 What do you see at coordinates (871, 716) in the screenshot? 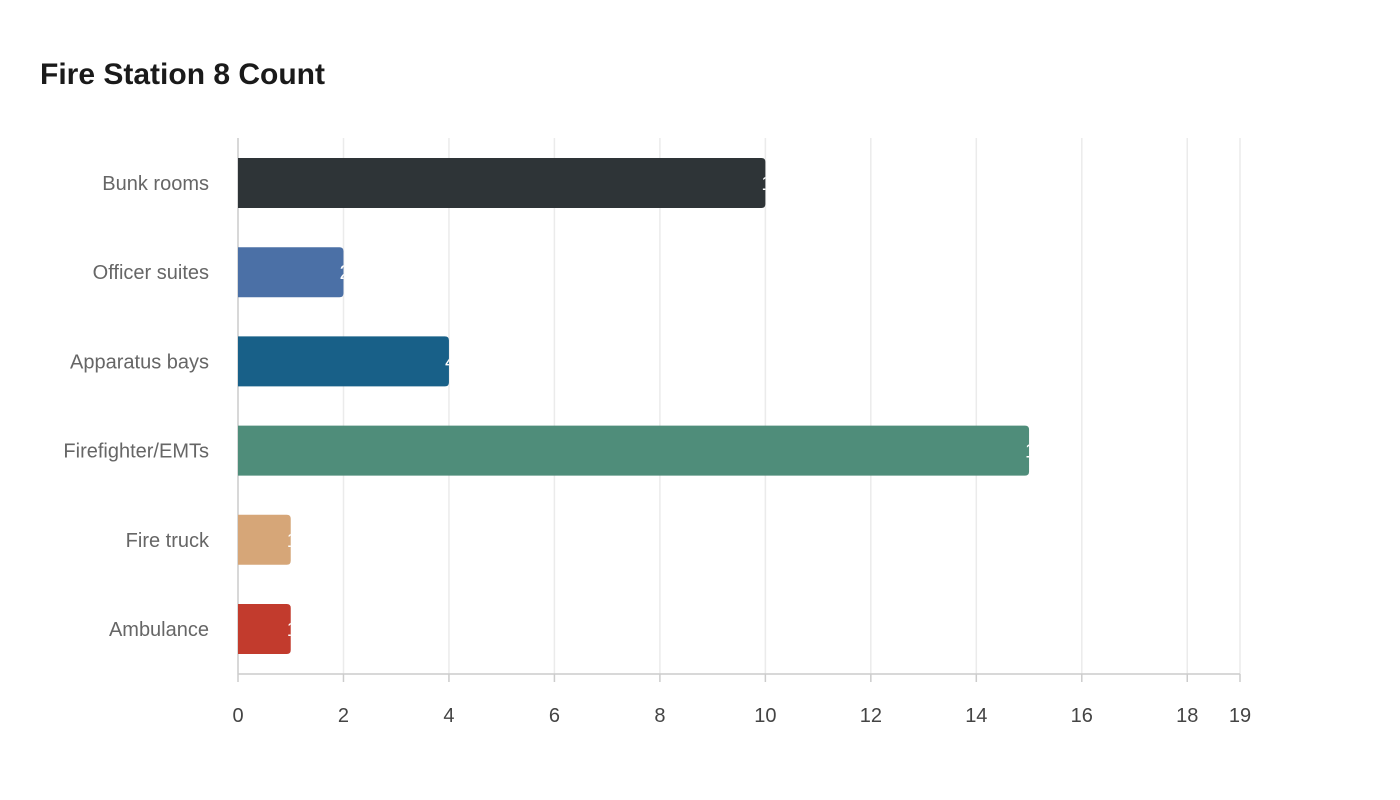
I see `x-tick-label: 12` at bounding box center [871, 716].